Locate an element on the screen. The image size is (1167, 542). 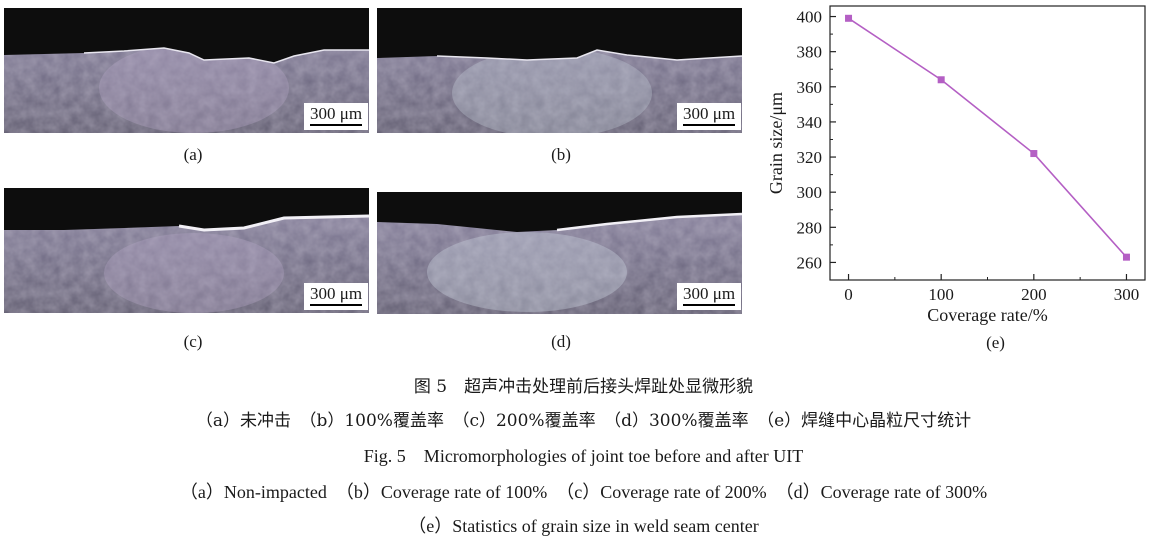
y-tick-label: 400 is located at coordinates (810, 17).